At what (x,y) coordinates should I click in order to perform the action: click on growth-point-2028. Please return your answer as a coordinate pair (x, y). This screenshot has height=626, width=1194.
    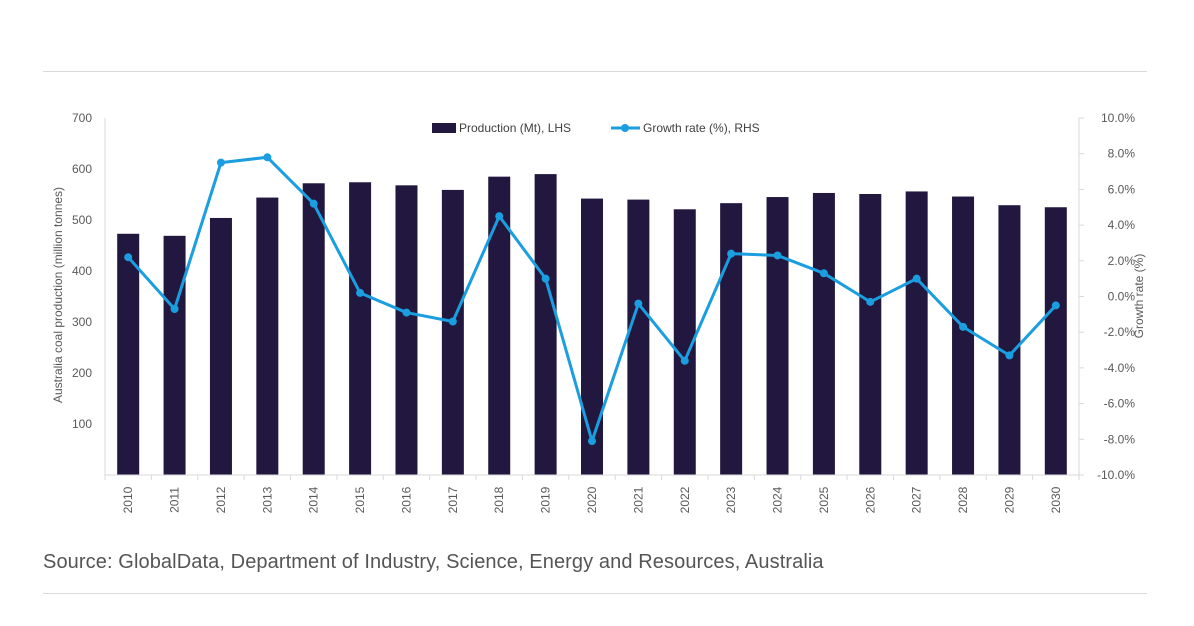
    Looking at the image, I should click on (963, 326).